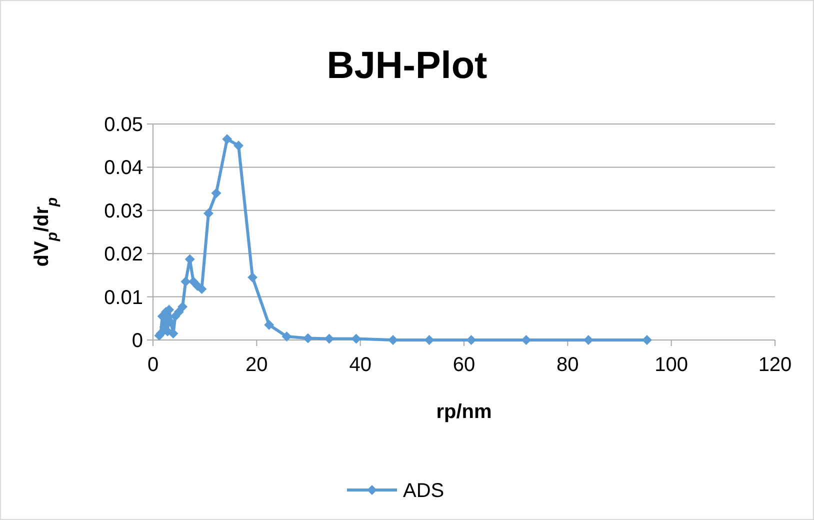 This screenshot has width=814, height=520. Describe the element at coordinates (423, 491) in the screenshot. I see `legend-label: ADS` at that location.